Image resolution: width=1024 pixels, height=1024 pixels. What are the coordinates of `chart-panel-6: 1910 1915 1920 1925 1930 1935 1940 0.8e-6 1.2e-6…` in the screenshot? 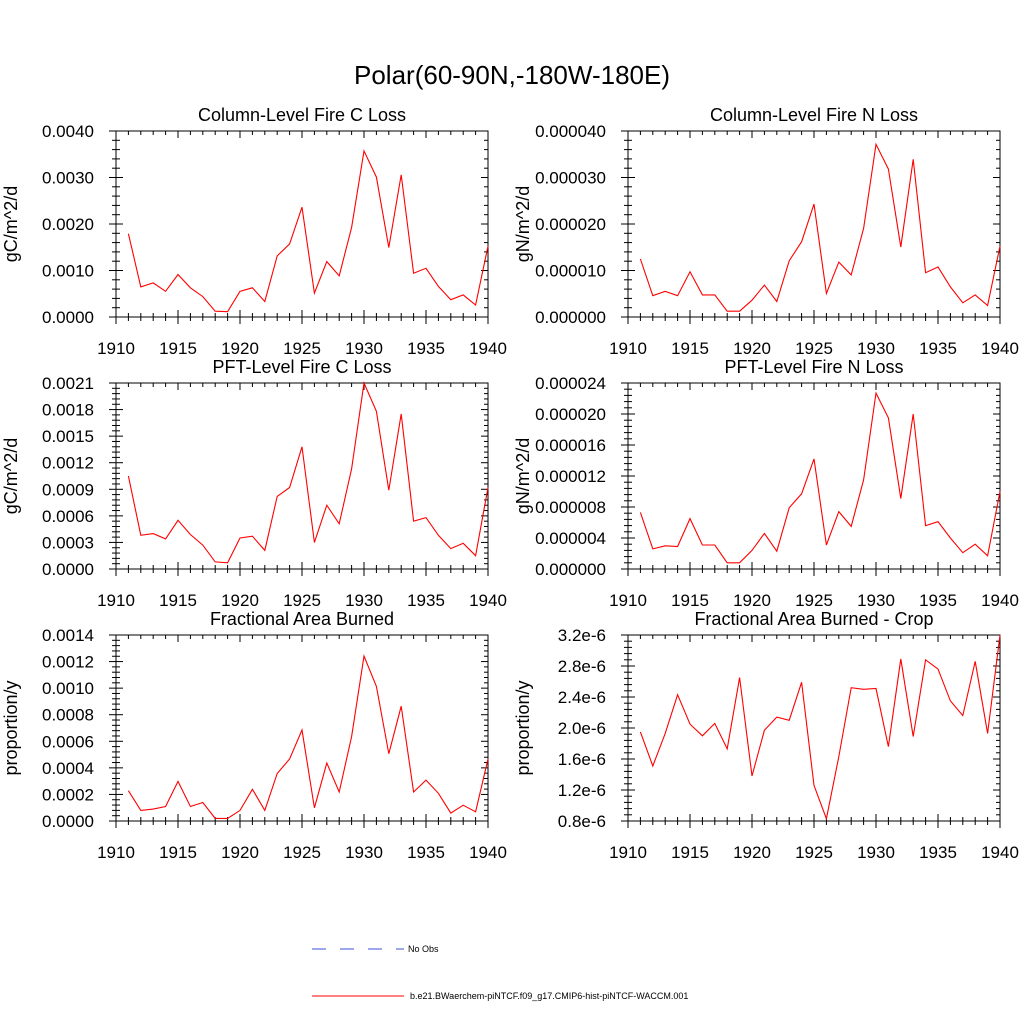 It's located at (766, 735).